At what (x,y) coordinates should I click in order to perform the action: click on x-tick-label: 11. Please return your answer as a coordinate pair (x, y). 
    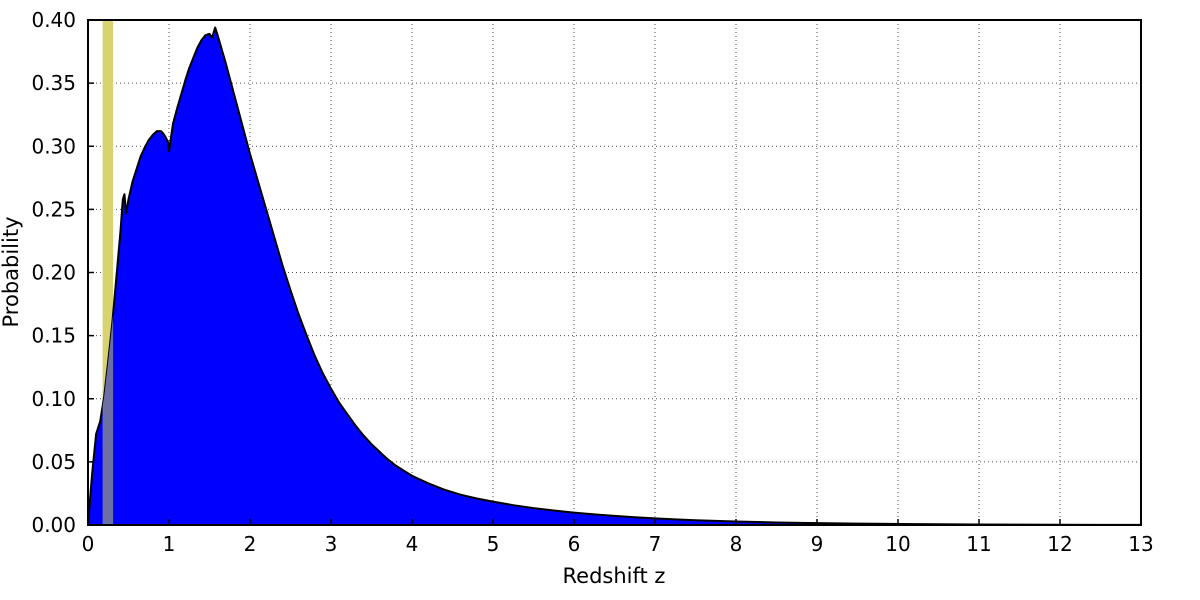
    Looking at the image, I should click on (978, 544).